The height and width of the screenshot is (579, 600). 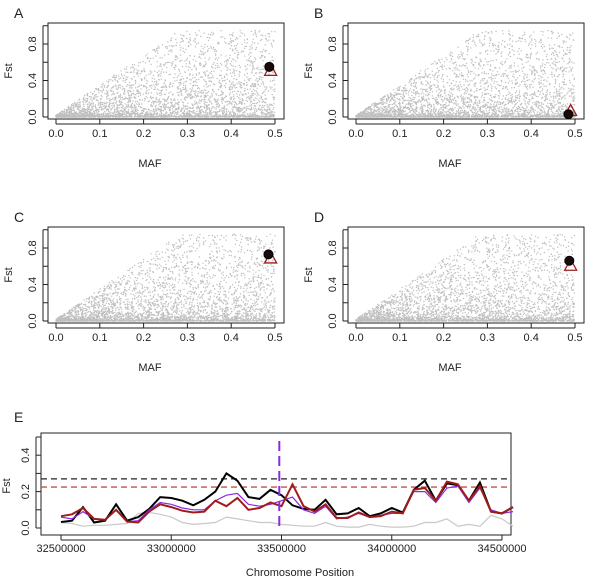 What do you see at coordinates (33, 116) in the screenshot?
I see `y-tick-label: 0.0` at bounding box center [33, 116].